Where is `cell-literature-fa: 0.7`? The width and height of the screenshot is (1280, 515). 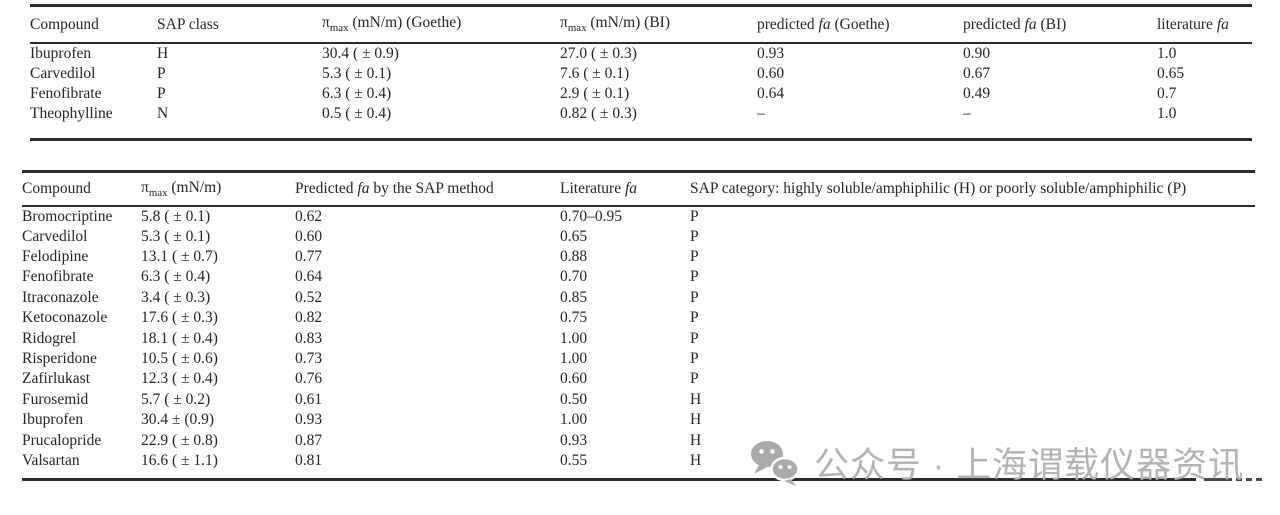 cell-literature-fa: 0.7 is located at coordinates (1167, 94).